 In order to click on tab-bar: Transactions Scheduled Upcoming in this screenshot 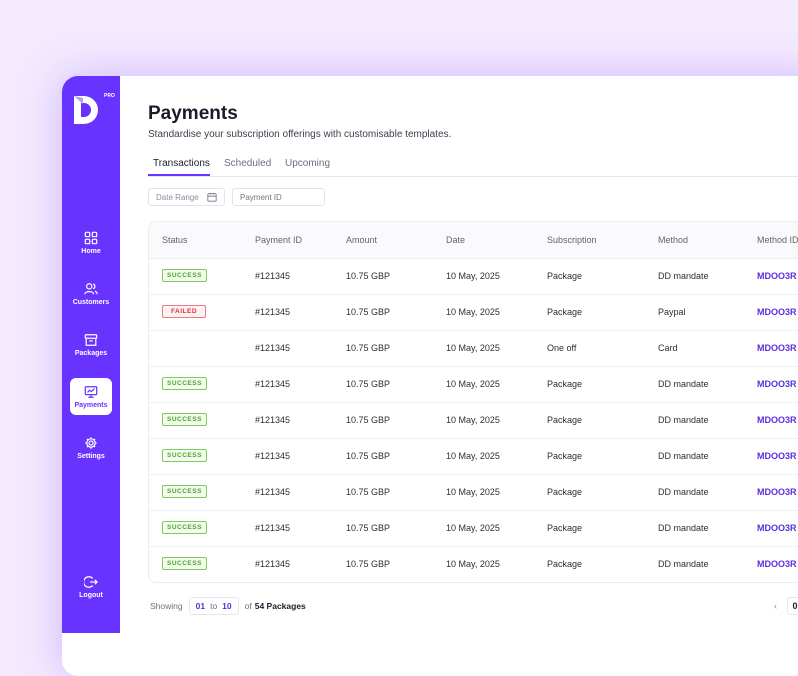, I will do `click(473, 167)`.